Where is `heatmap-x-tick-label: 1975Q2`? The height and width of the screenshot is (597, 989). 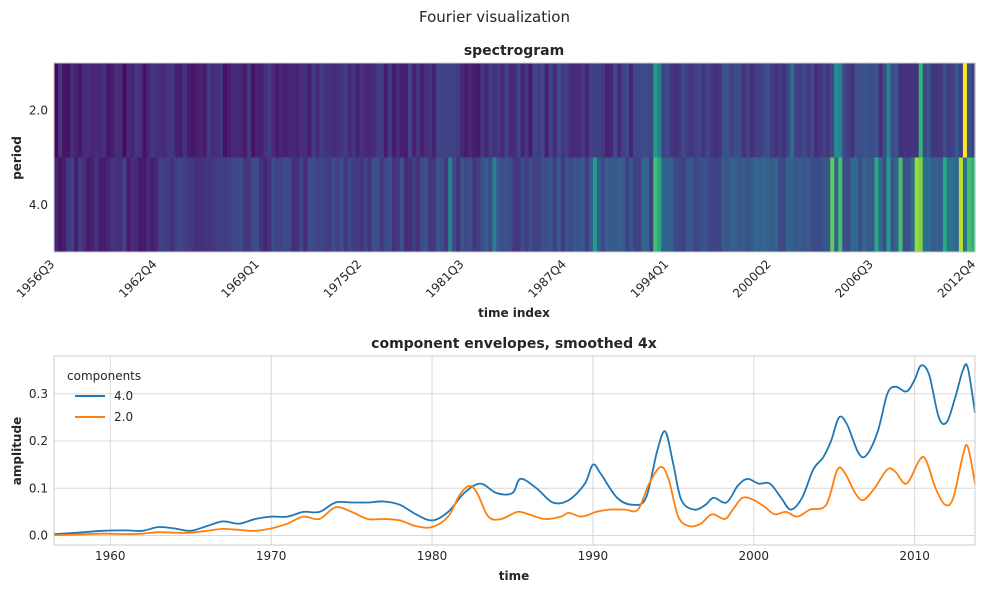 heatmap-x-tick-label: 1975Q2 is located at coordinates (343, 279).